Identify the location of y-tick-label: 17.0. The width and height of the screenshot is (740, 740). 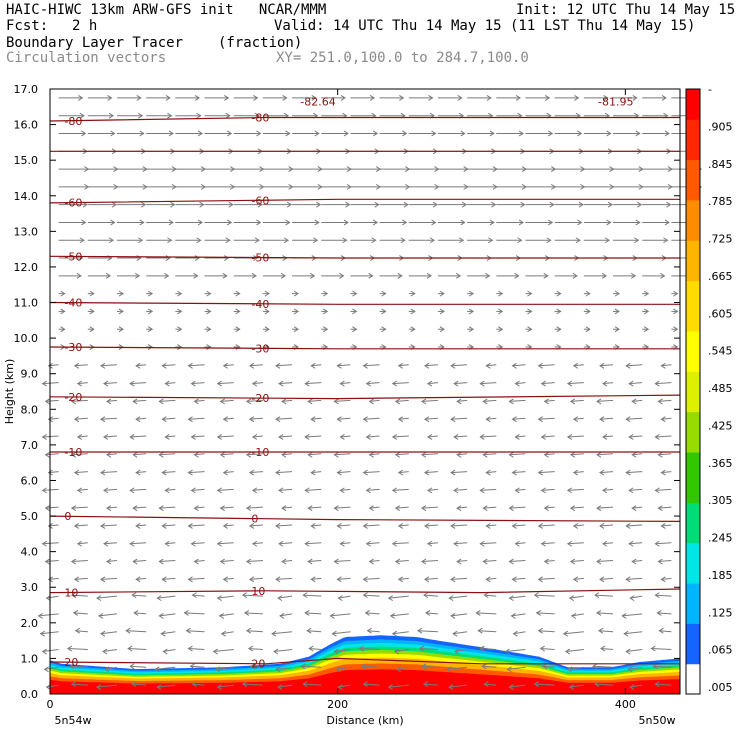
(26, 89).